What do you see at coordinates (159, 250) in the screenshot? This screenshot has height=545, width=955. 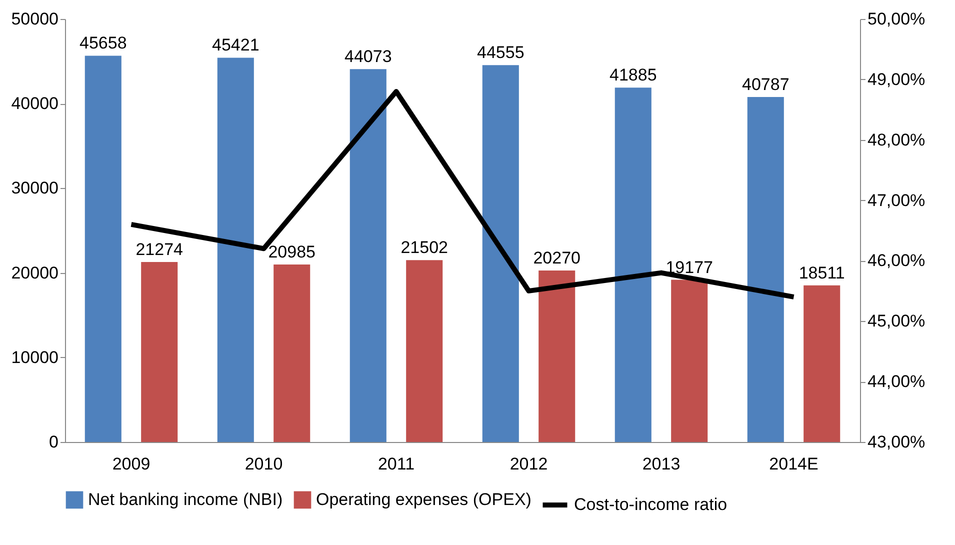 I see `data-label: 21274` at bounding box center [159, 250].